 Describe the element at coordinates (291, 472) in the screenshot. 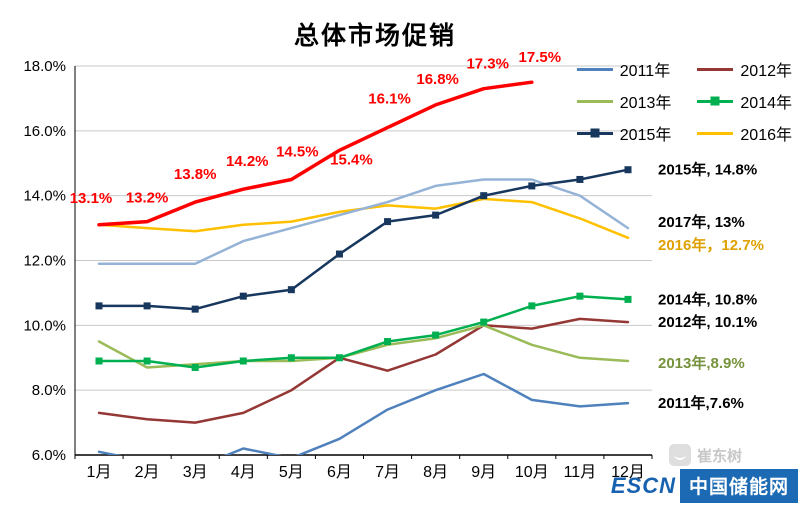

I see `x-axis-tick-label: 5月` at that location.